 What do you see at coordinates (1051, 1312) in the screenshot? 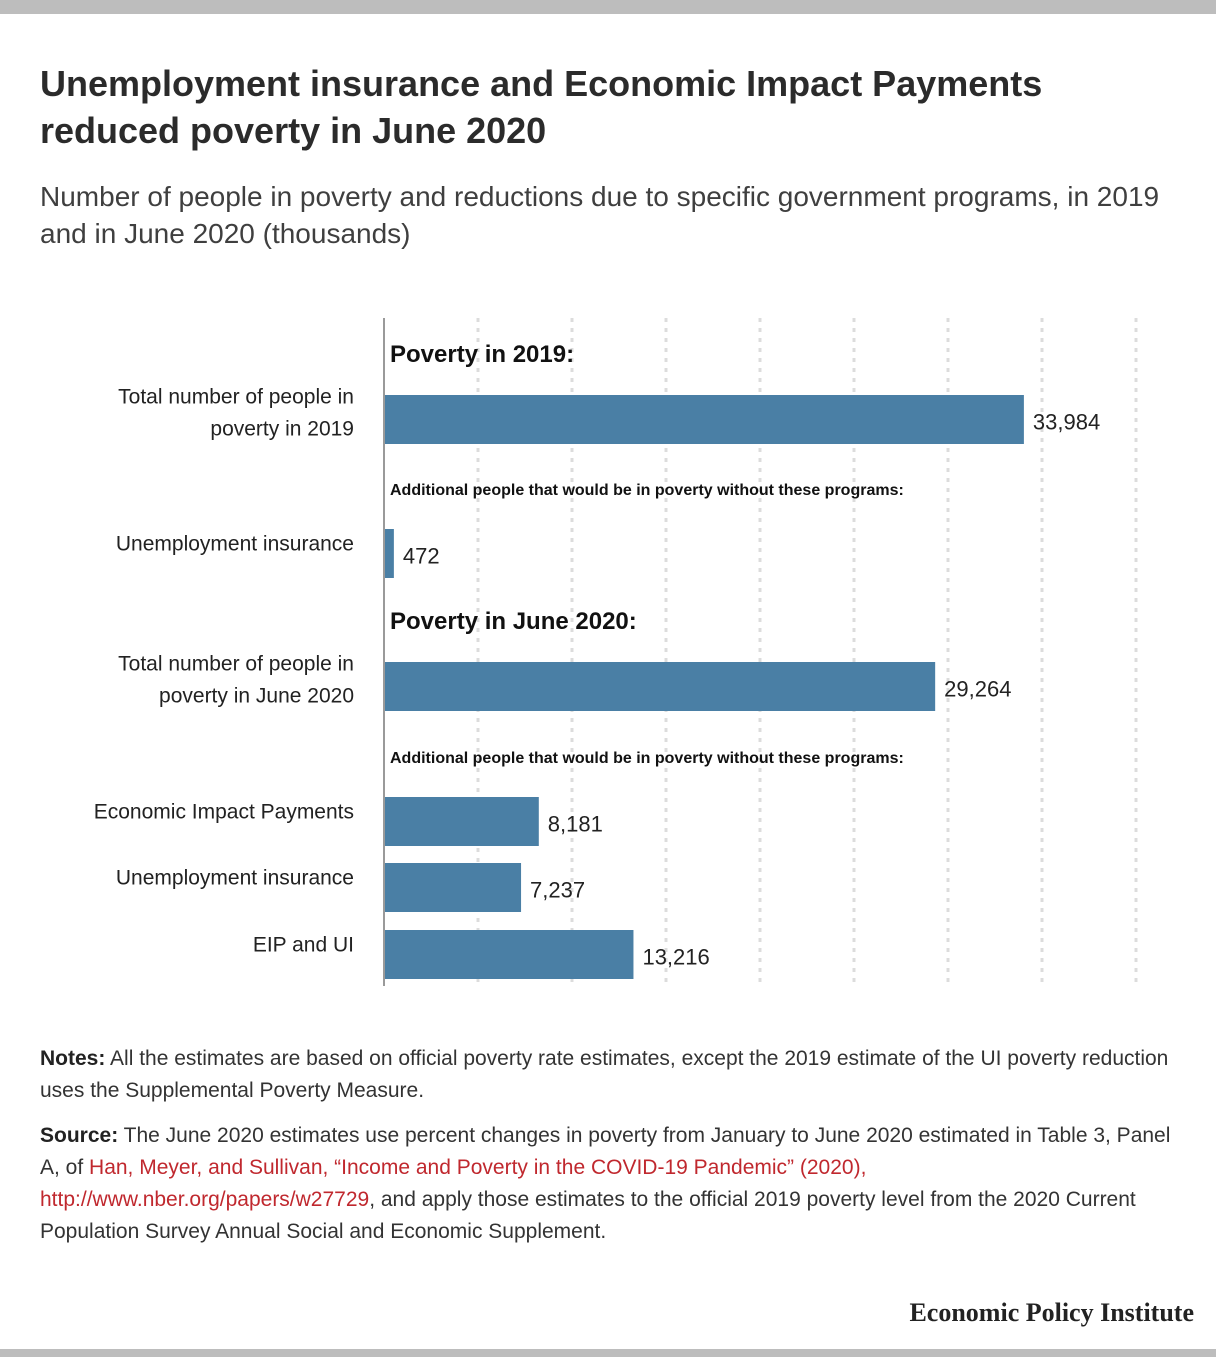
I see `brand-logo-text: Economic Policy Institute` at bounding box center [1051, 1312].